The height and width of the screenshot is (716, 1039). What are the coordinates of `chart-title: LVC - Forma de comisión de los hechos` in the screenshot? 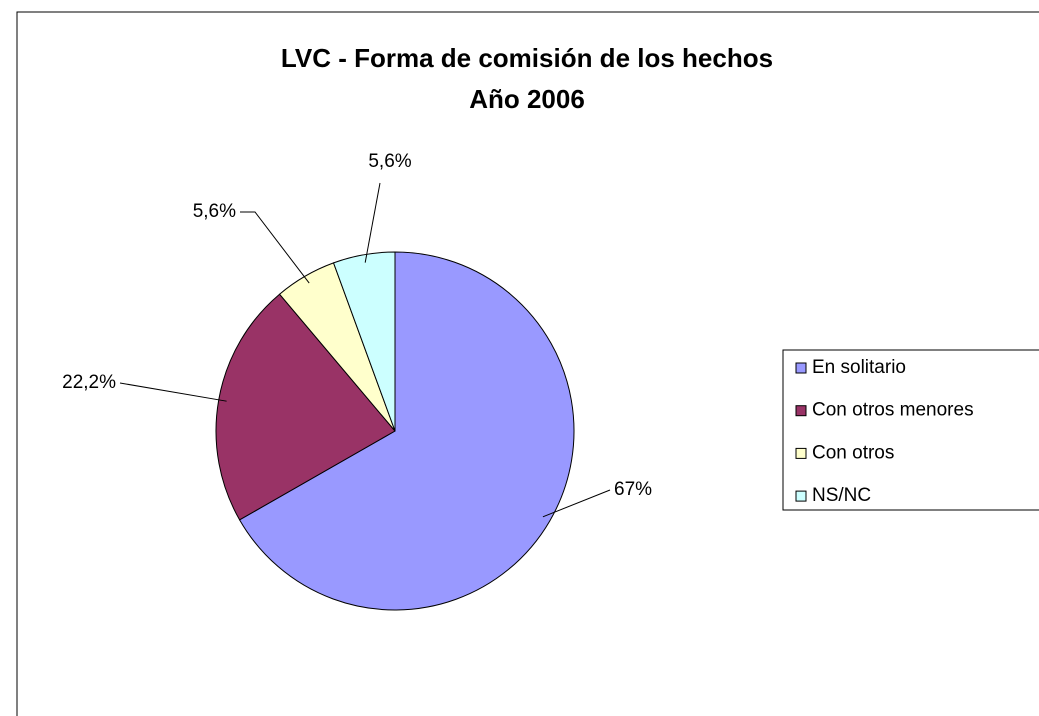 It's located at (527, 58).